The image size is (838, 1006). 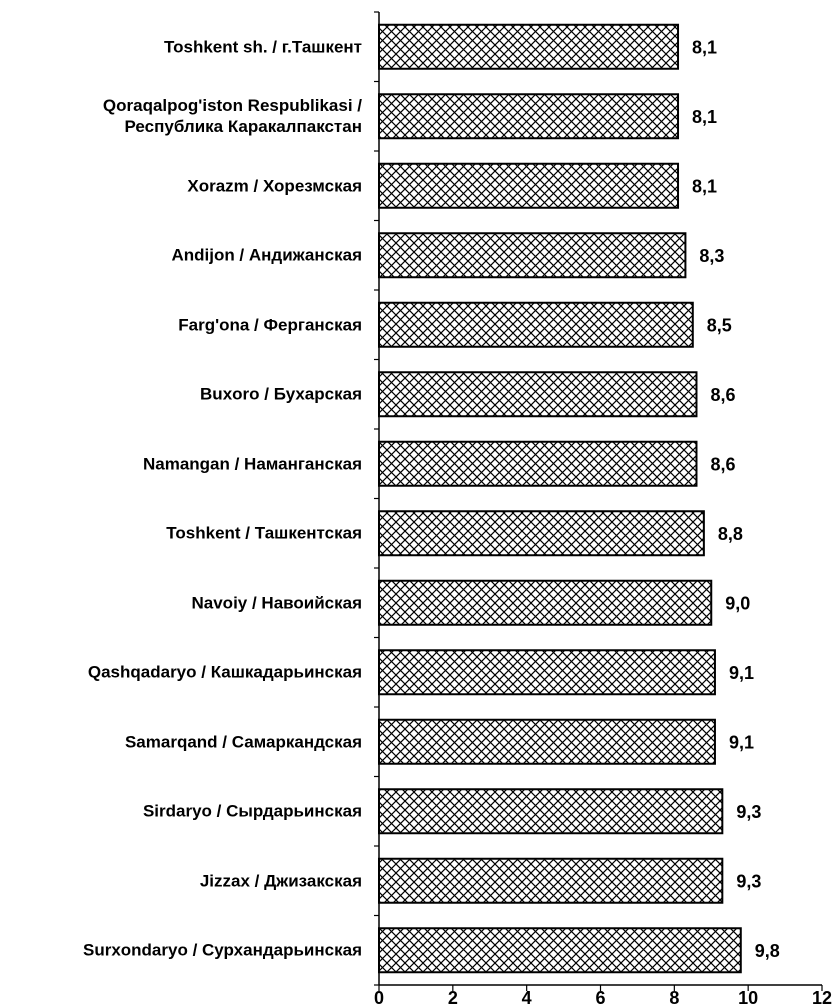 What do you see at coordinates (600, 997) in the screenshot?
I see `x-tick-label: 6` at bounding box center [600, 997].